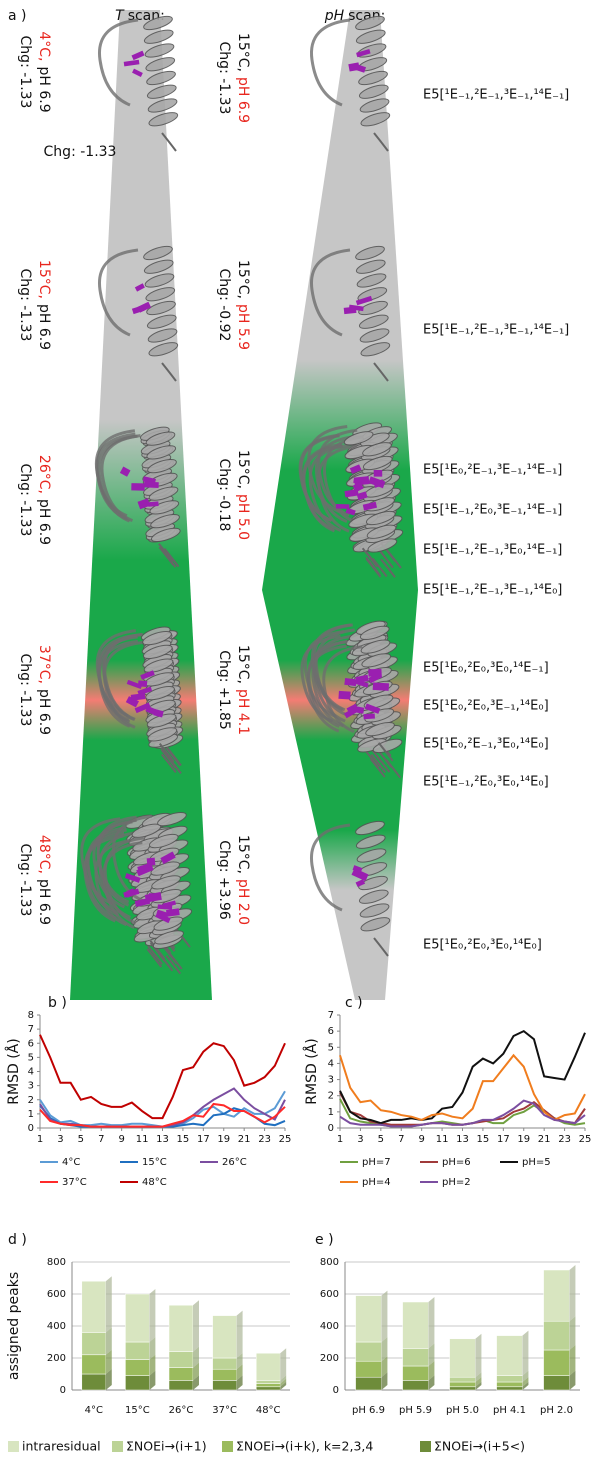  Describe the element at coordinates (31, 1043) in the screenshot. I see `y-tick-label: 6` at that location.